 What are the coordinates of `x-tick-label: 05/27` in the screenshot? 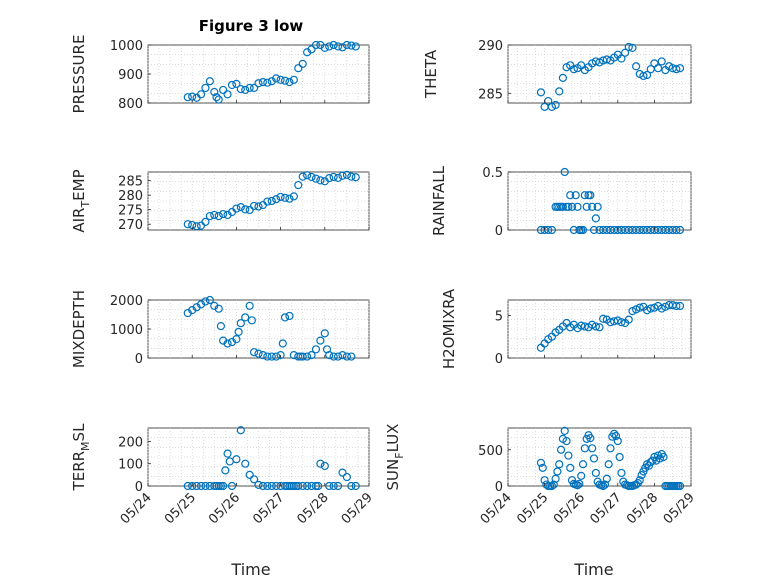 It's located at (606, 508).